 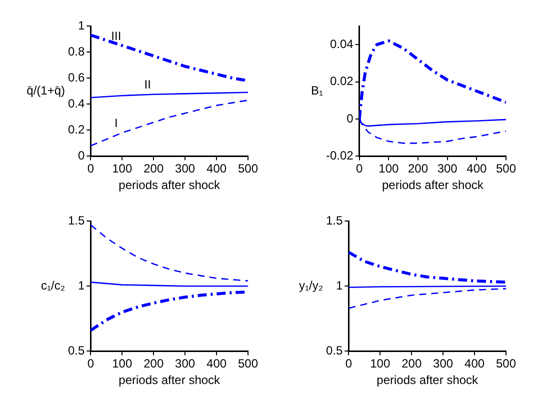 What do you see at coordinates (342, 43) in the screenshot?
I see `y-tick-label: 0.04` at bounding box center [342, 43].